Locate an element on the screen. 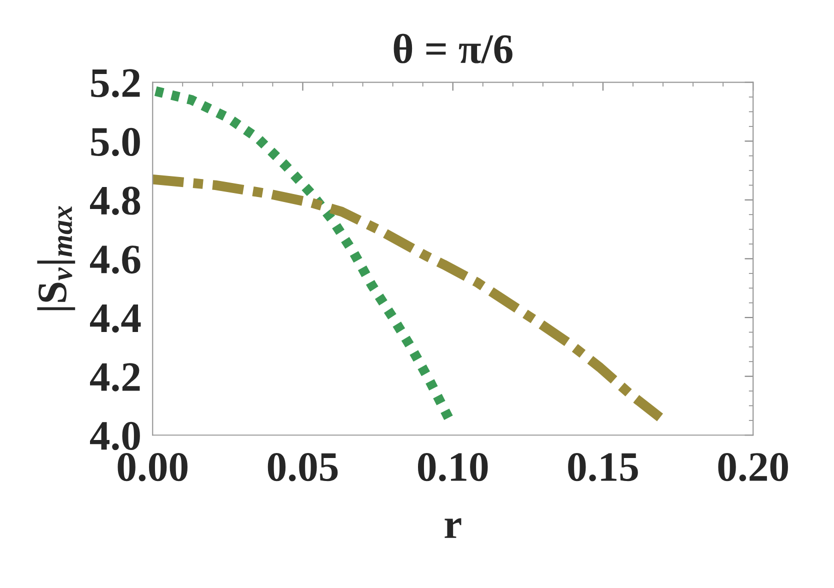 The image size is (834, 588). x-axis-title: r is located at coordinates (453, 528).